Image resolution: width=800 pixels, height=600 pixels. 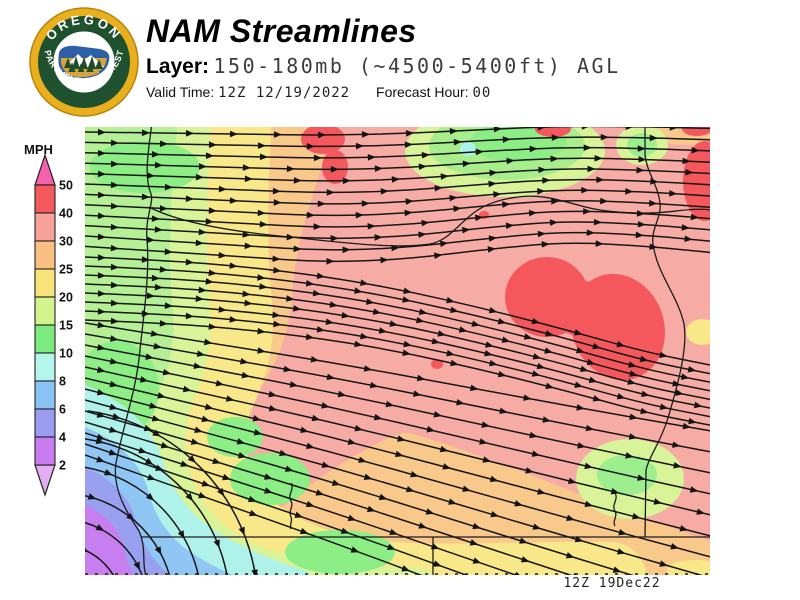 I want to click on seal-scene, so click(x=84, y=62).